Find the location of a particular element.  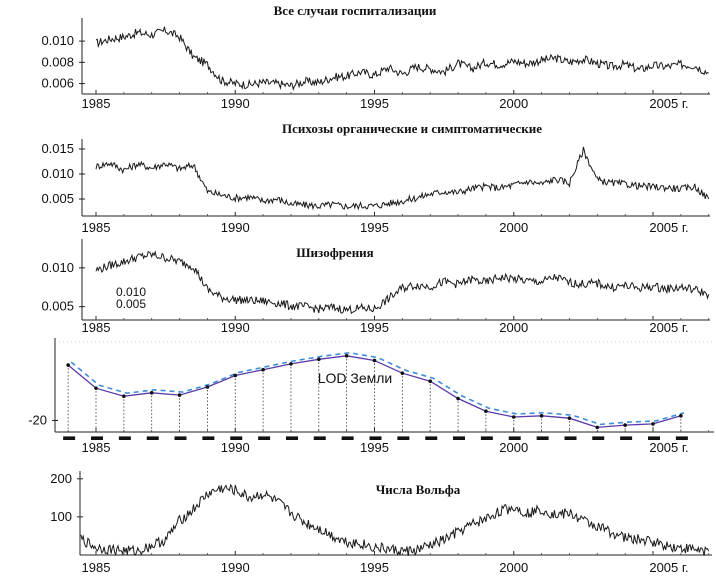

y-tick-label: 0.006 is located at coordinates (57, 83).